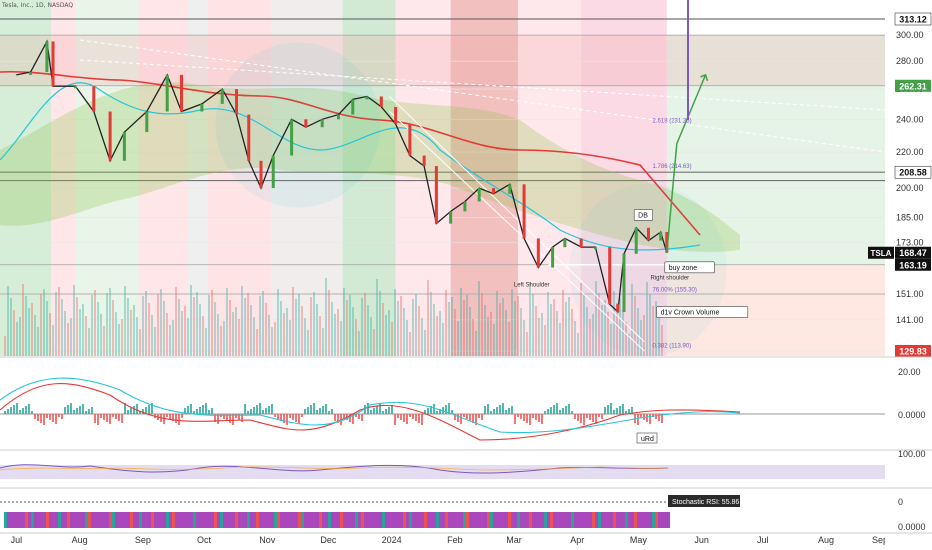  I want to click on x-axis-label: Sep, so click(143, 540).